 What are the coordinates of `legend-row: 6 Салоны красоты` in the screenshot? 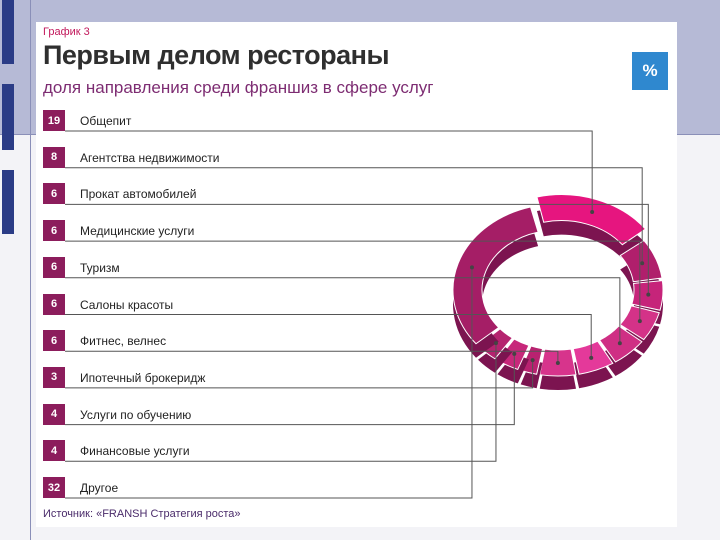 It's located at (143, 304).